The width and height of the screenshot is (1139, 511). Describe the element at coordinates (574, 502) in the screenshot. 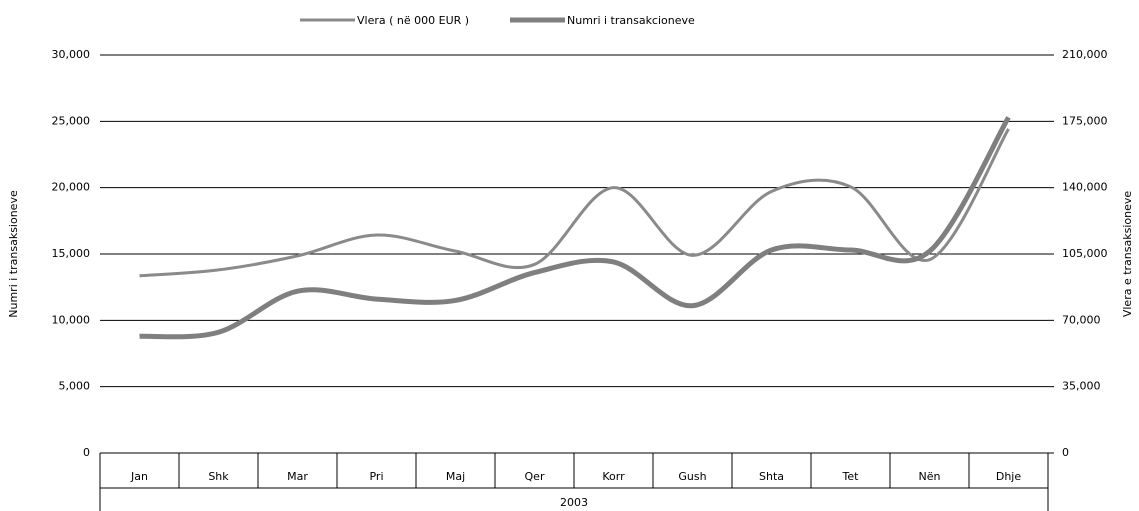

I see `x-group-label: 2003` at that location.